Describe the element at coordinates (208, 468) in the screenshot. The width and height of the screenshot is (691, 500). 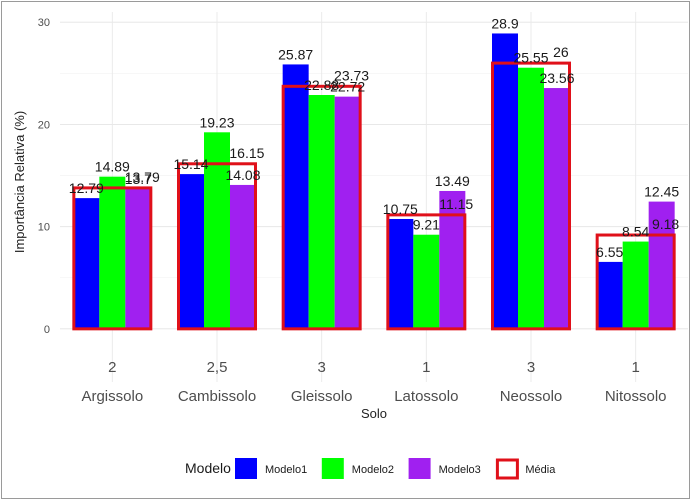
I see `legend-title: Modelo` at that location.